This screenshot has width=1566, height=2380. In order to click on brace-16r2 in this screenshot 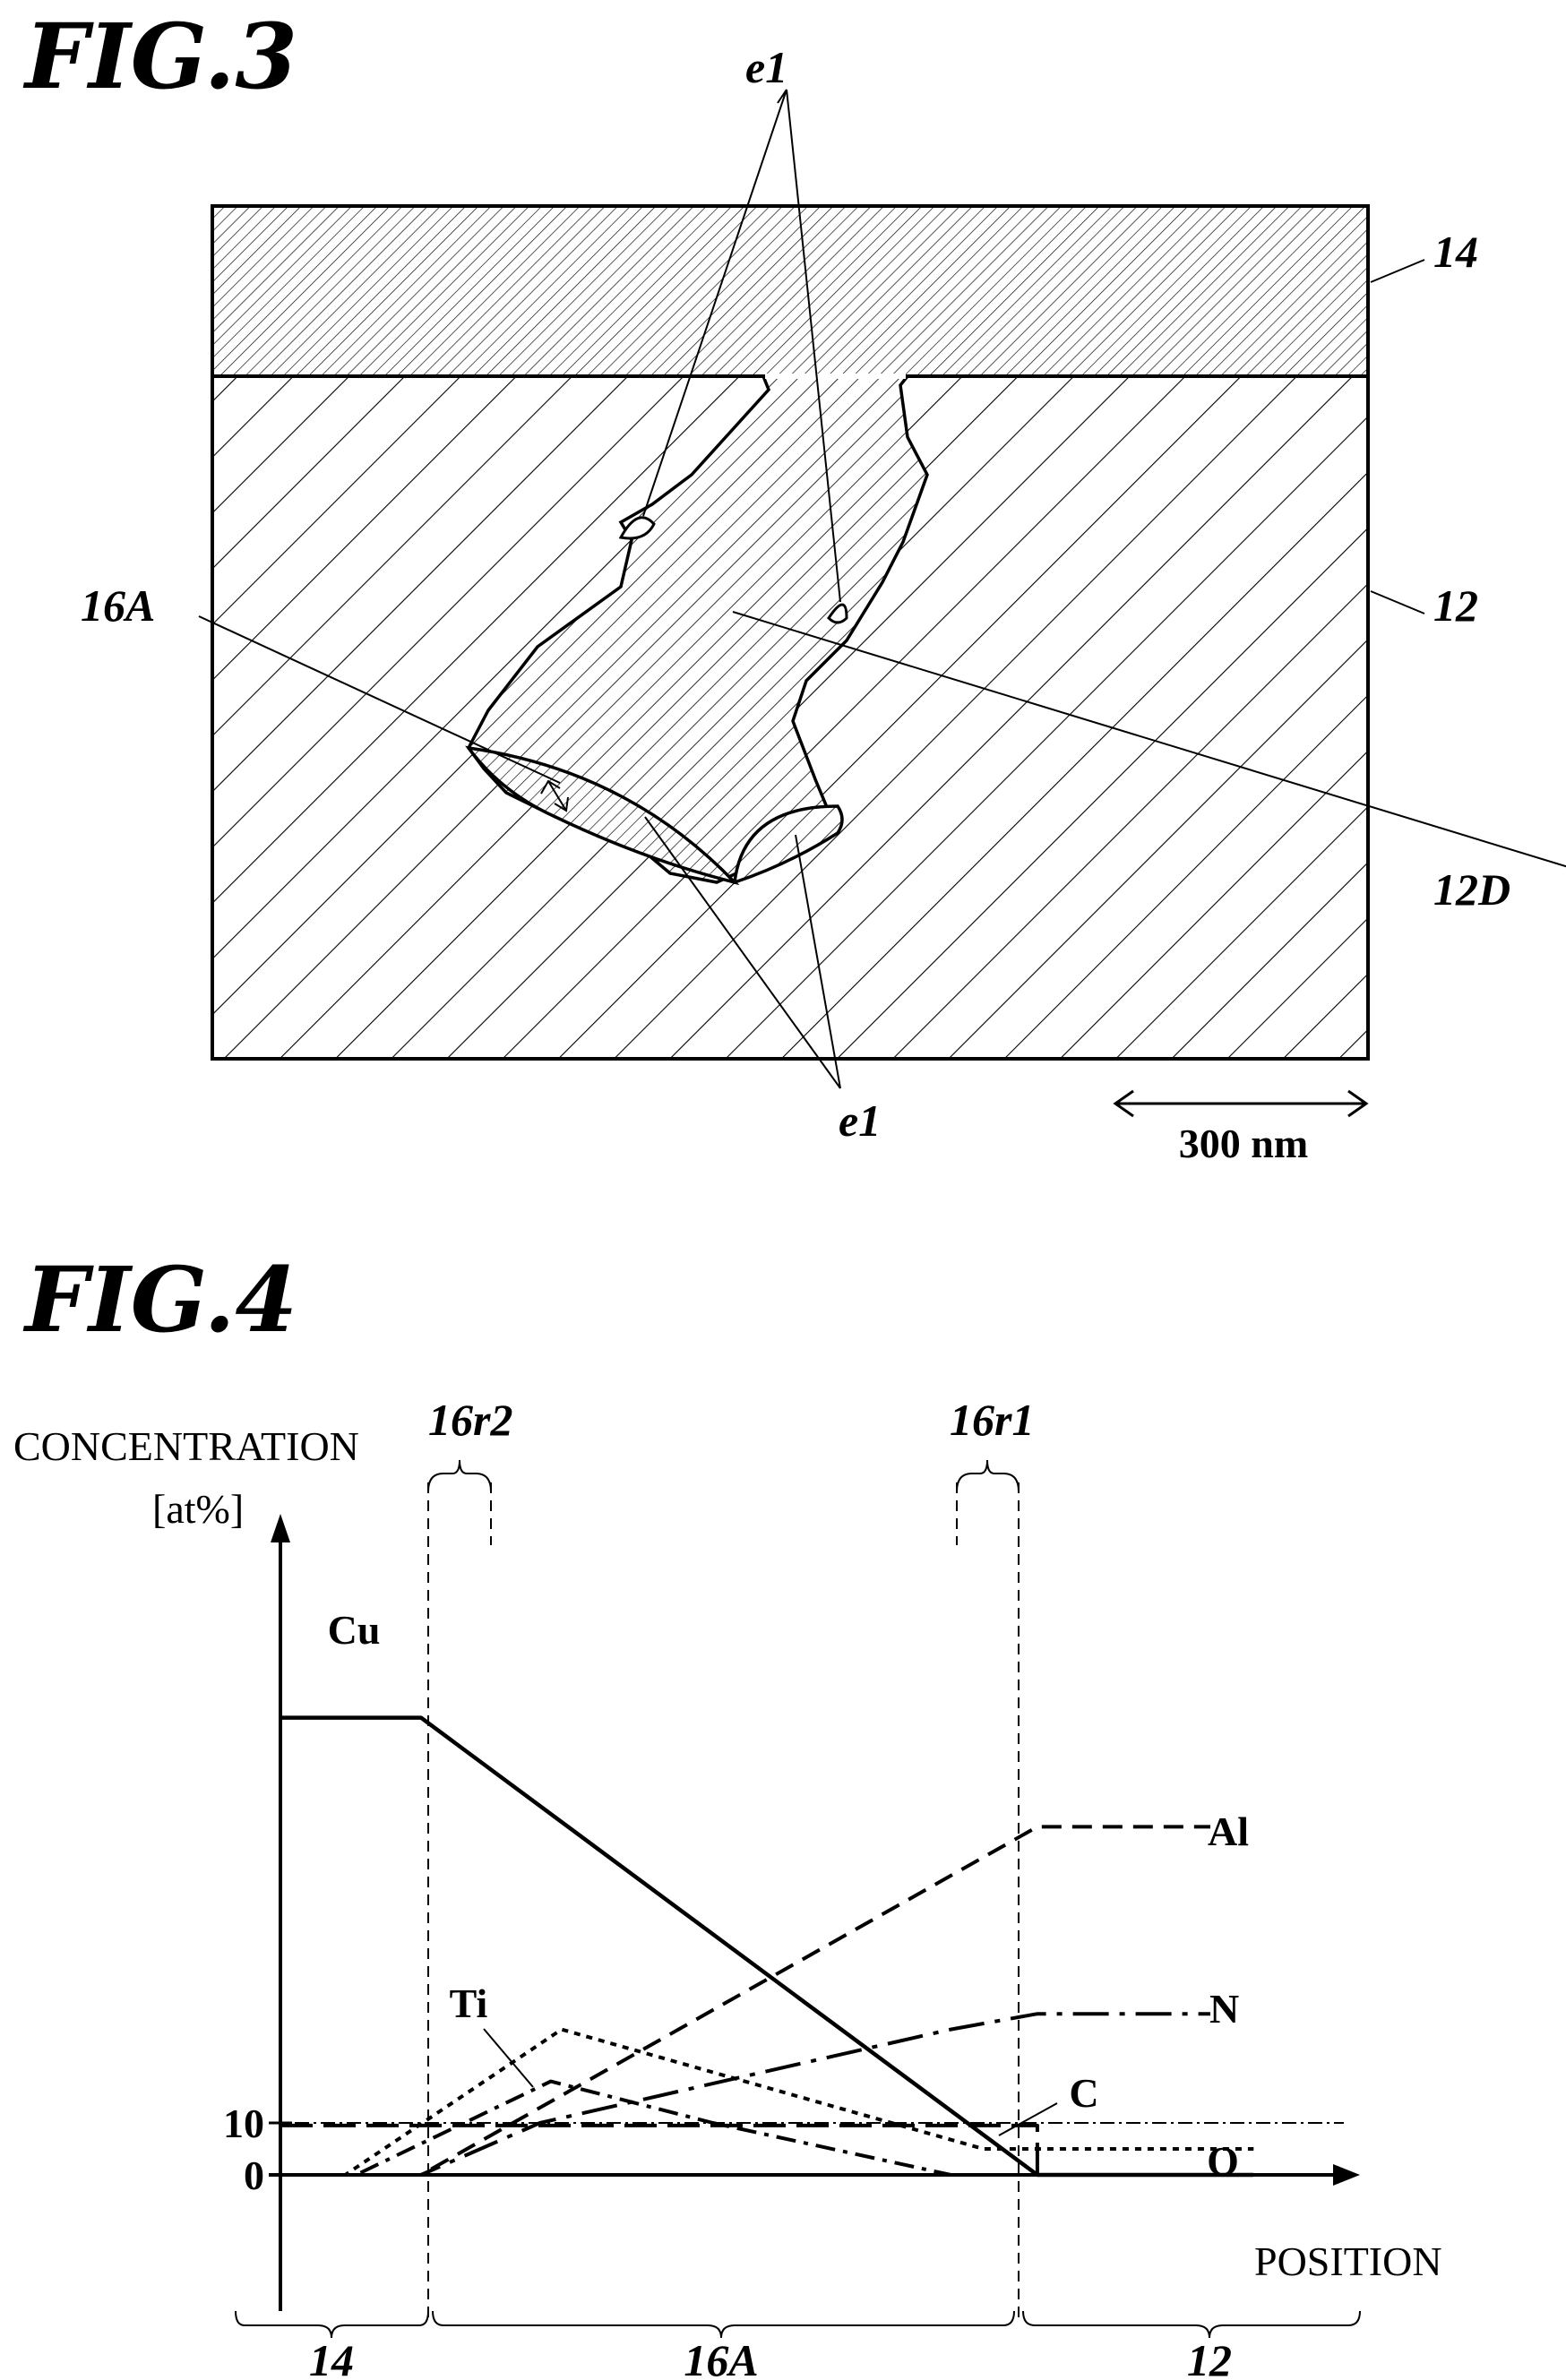, I will do `click(459, 1475)`.